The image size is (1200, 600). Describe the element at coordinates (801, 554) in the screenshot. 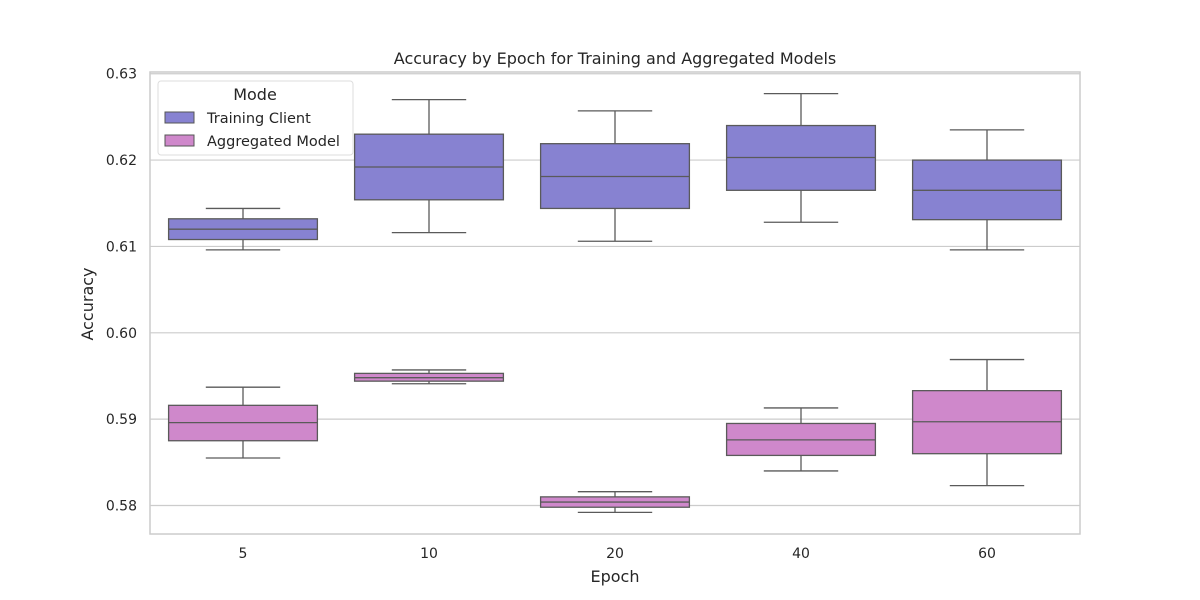

I see `x-tick-label: 40` at that location.